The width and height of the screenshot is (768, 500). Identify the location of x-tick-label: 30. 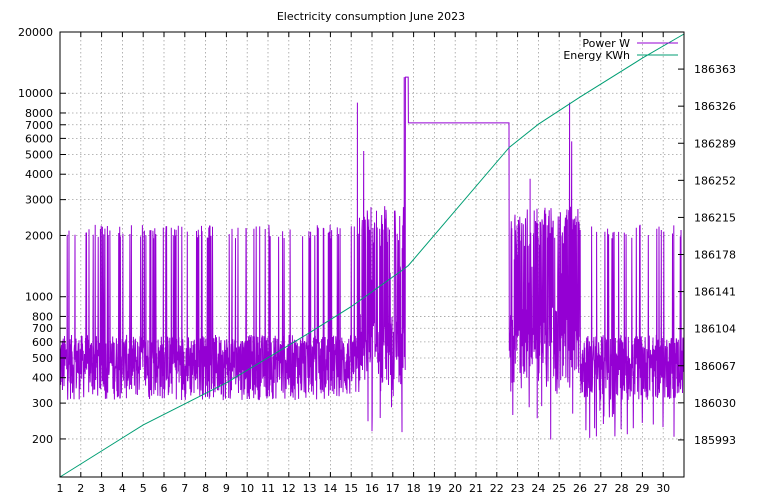
(663, 488).